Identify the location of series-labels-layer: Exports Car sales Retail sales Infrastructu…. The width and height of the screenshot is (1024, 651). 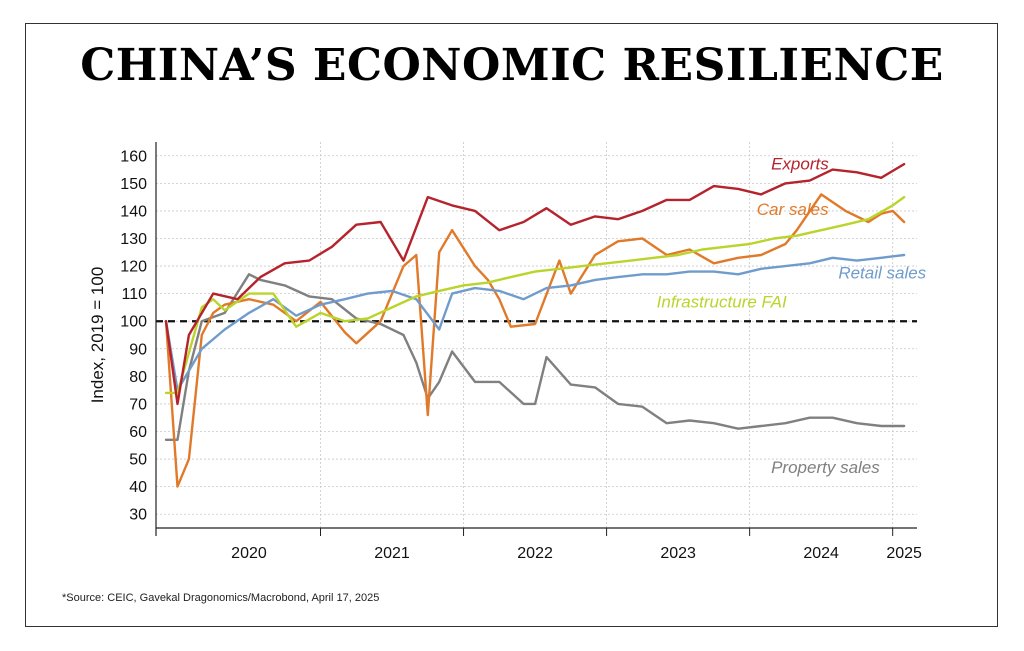
(792, 316).